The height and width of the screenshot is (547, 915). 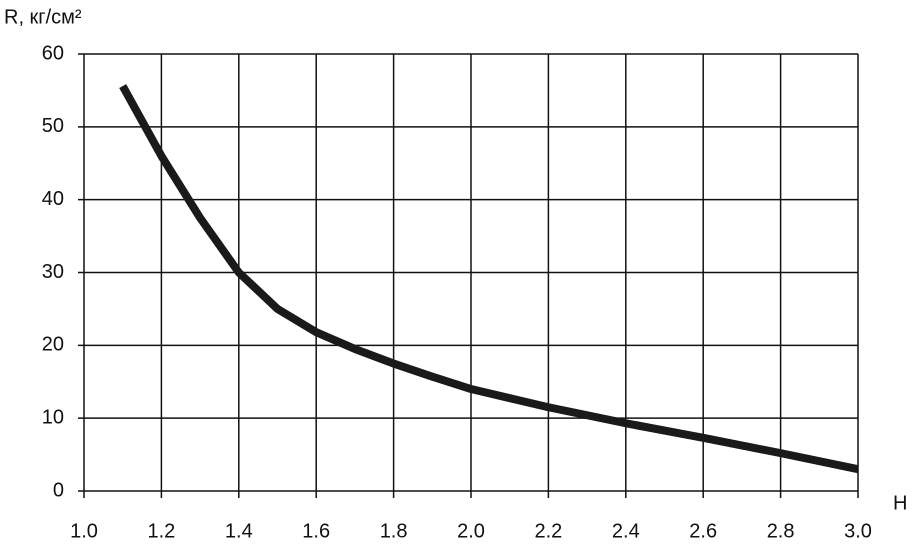 What do you see at coordinates (43, 17) in the screenshot?
I see `y-axis-label: R, кг/см²` at bounding box center [43, 17].